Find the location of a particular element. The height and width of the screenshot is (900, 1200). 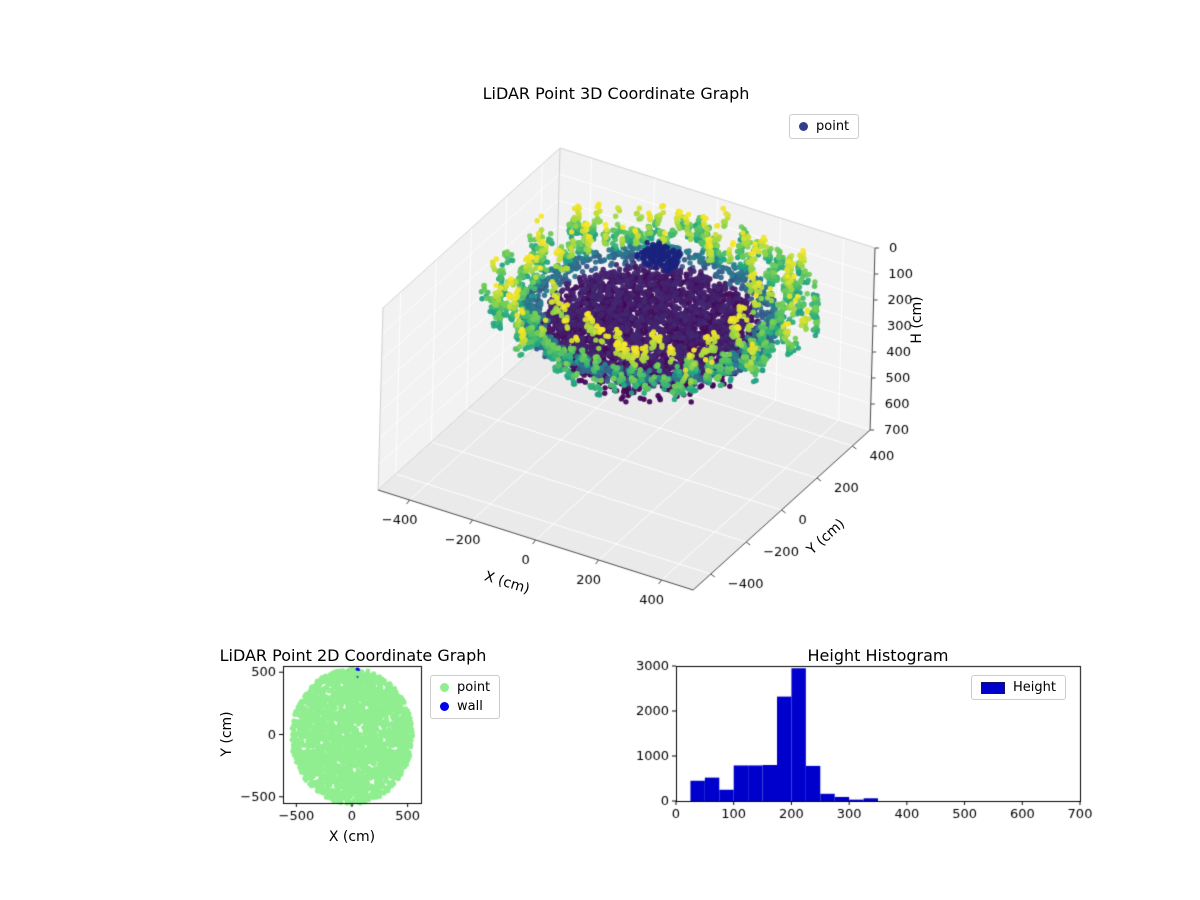

histogram-legend: Height is located at coordinates (1018, 687).